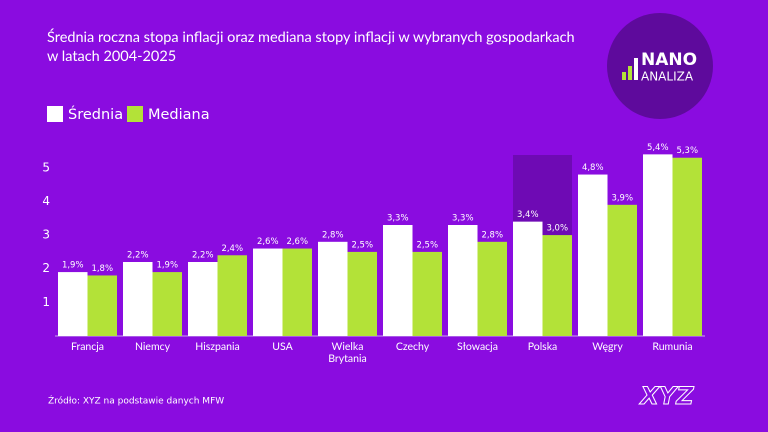 Image resolution: width=768 pixels, height=432 pixels. I want to click on y-tick-label: 4, so click(46, 201).